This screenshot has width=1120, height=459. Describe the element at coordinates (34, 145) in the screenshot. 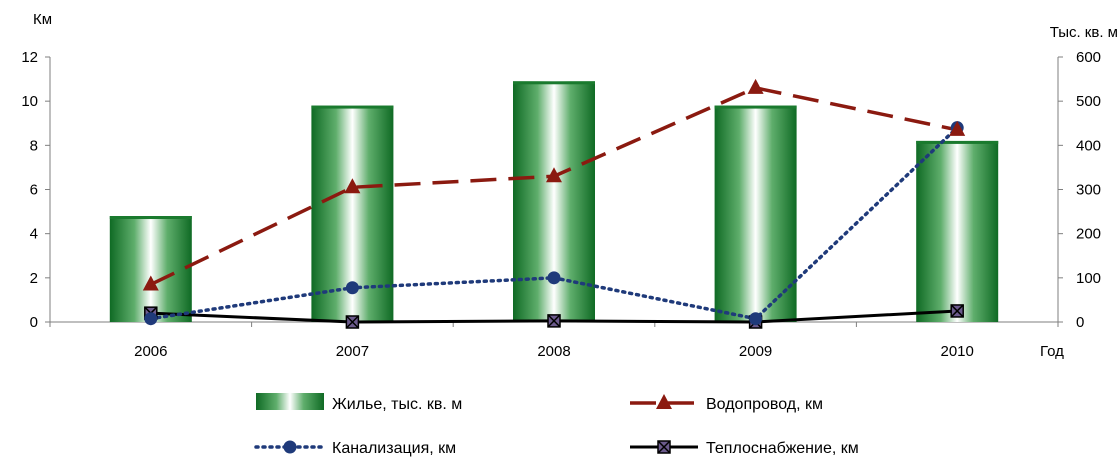

I see `y-left-tick-label: 8` at that location.